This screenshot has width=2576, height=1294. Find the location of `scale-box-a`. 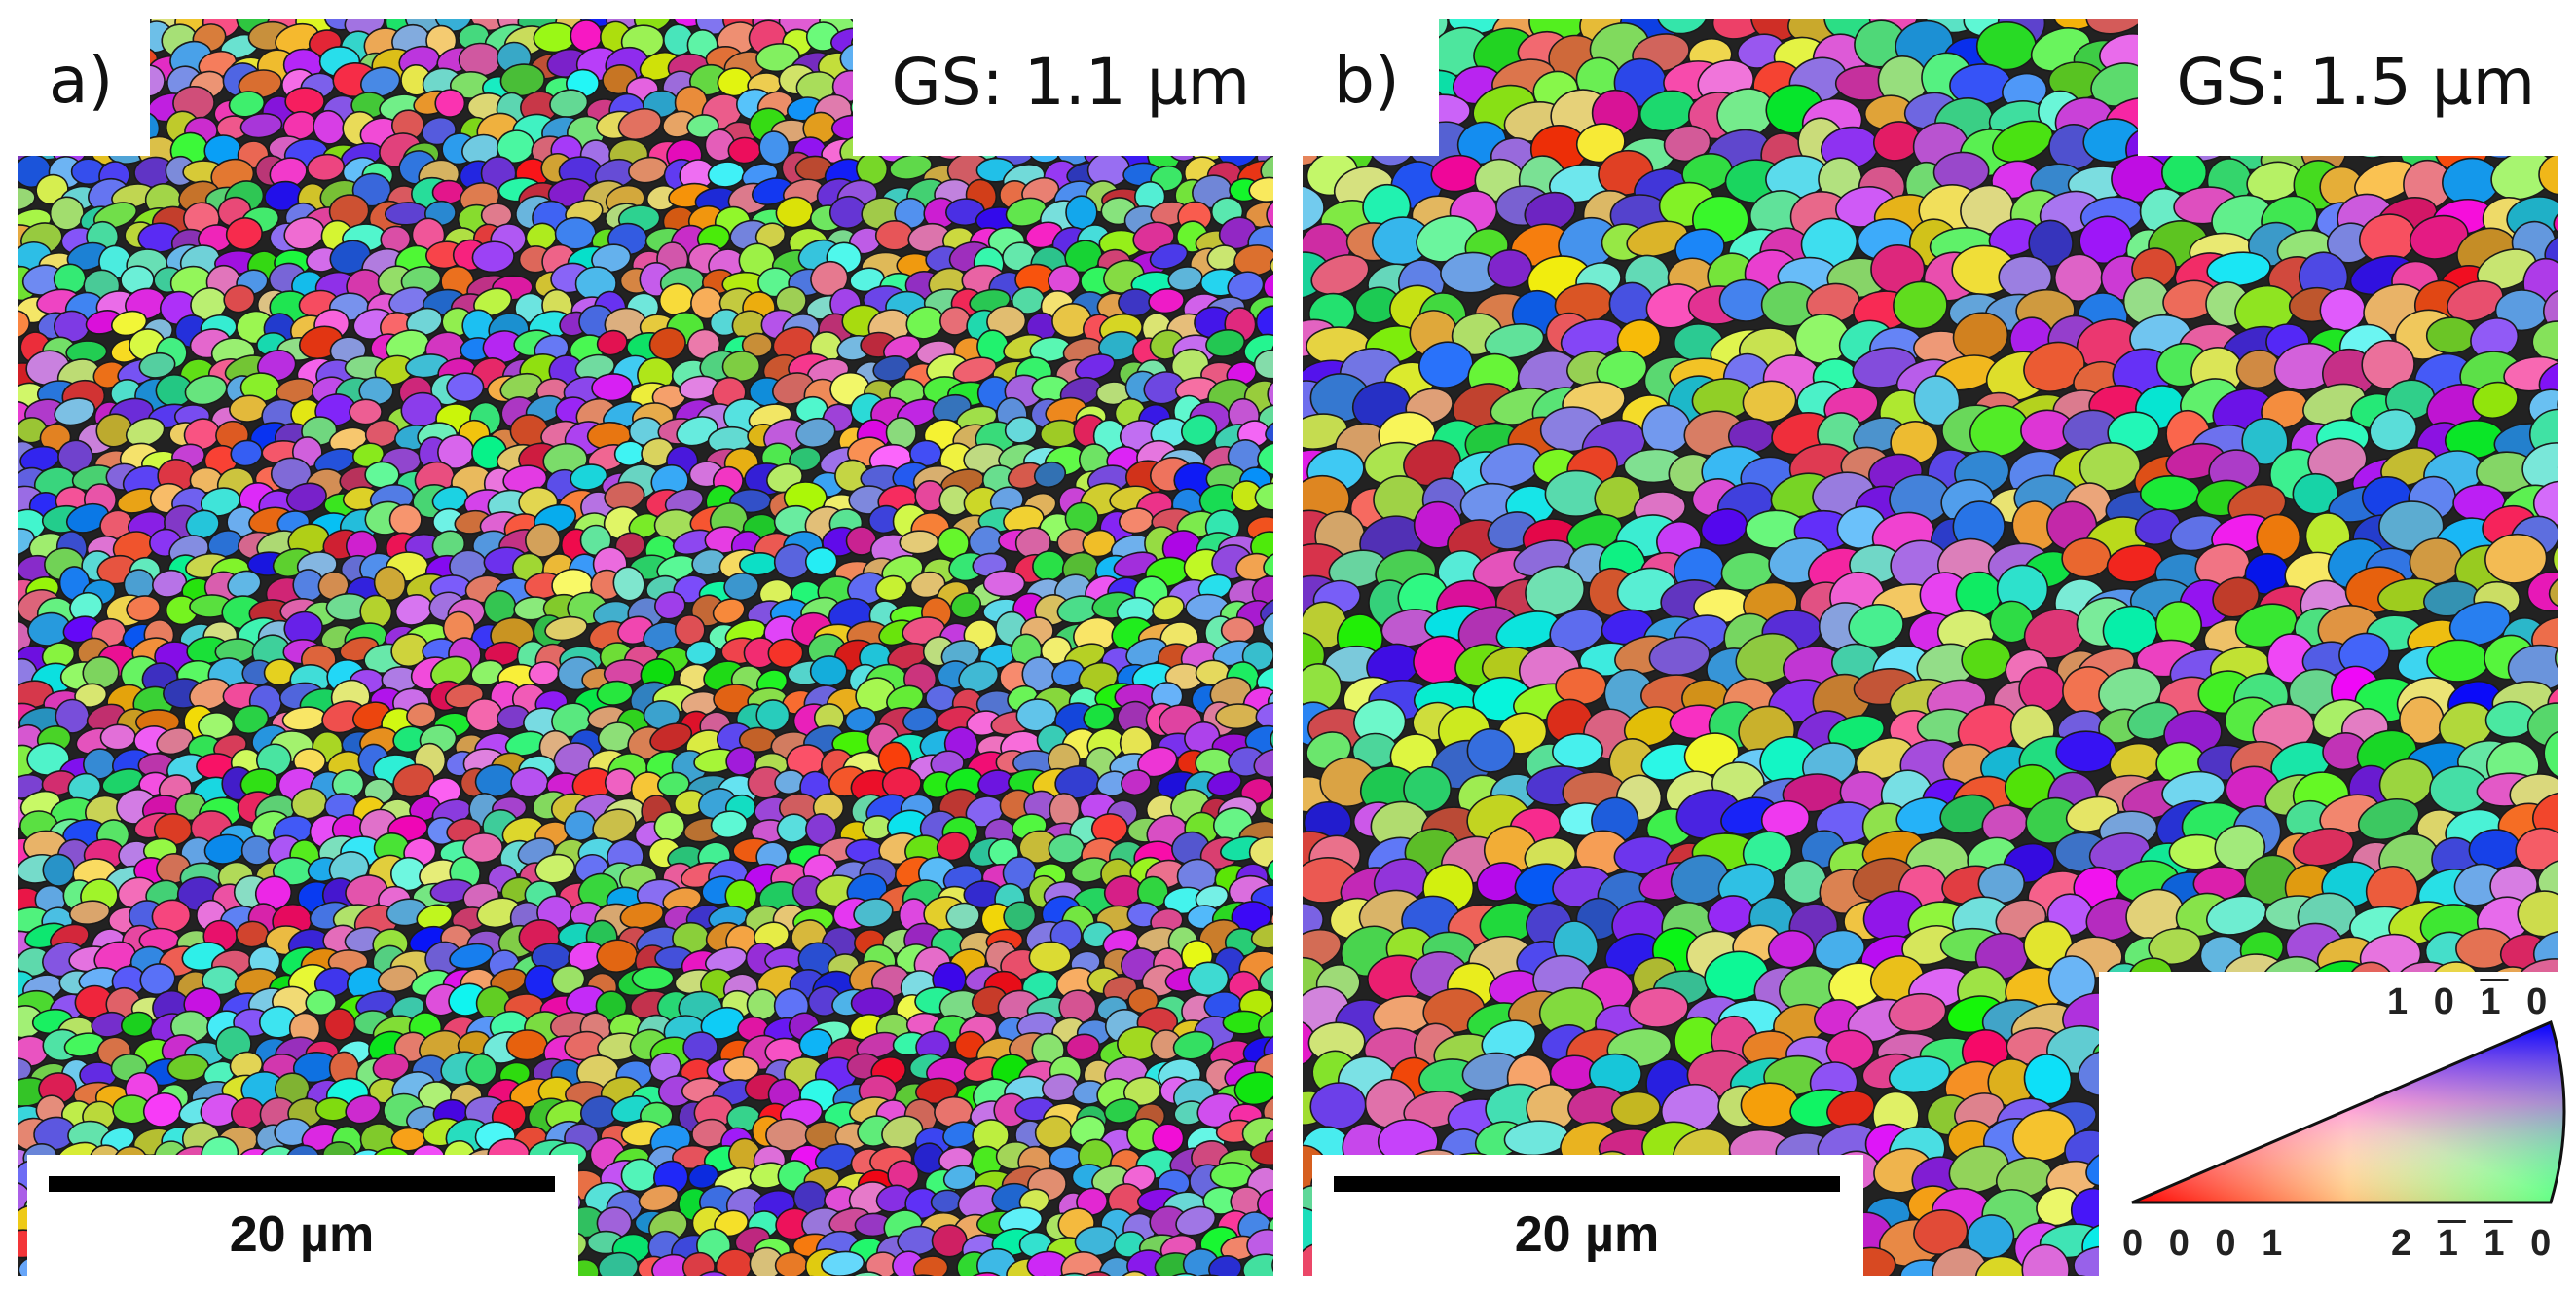

scale-box-a is located at coordinates (302, 1215).